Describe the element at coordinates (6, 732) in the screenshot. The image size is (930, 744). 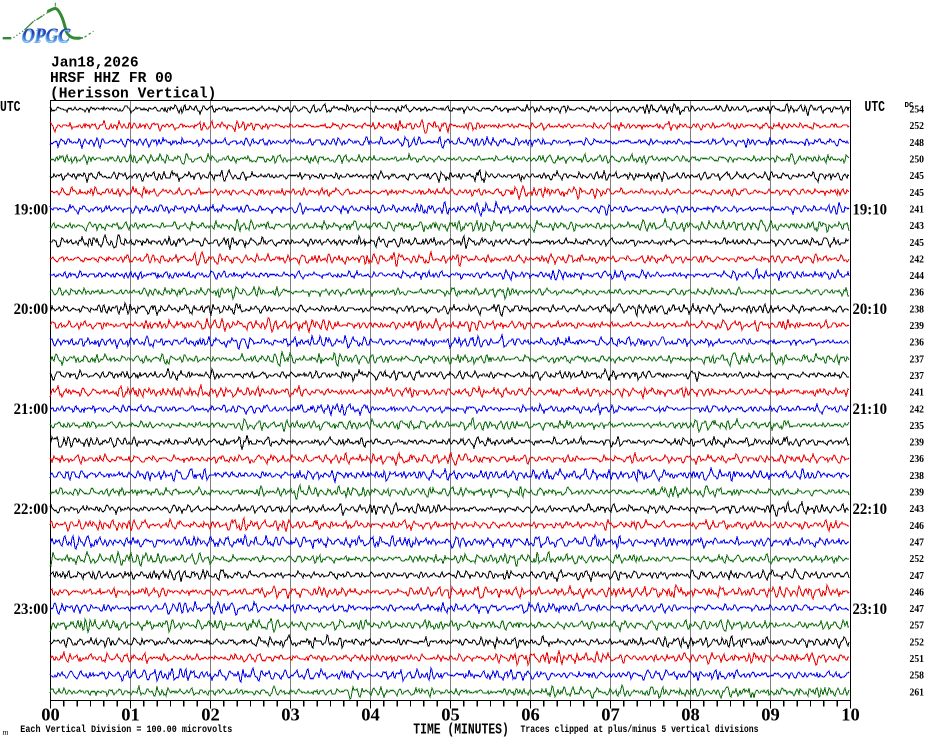
I see `svg-text: m` at that location.